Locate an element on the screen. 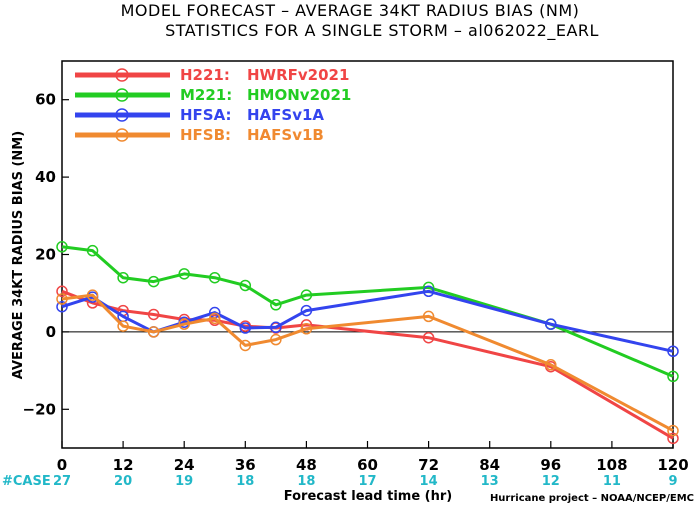  legend-name: M221: is located at coordinates (206, 95).